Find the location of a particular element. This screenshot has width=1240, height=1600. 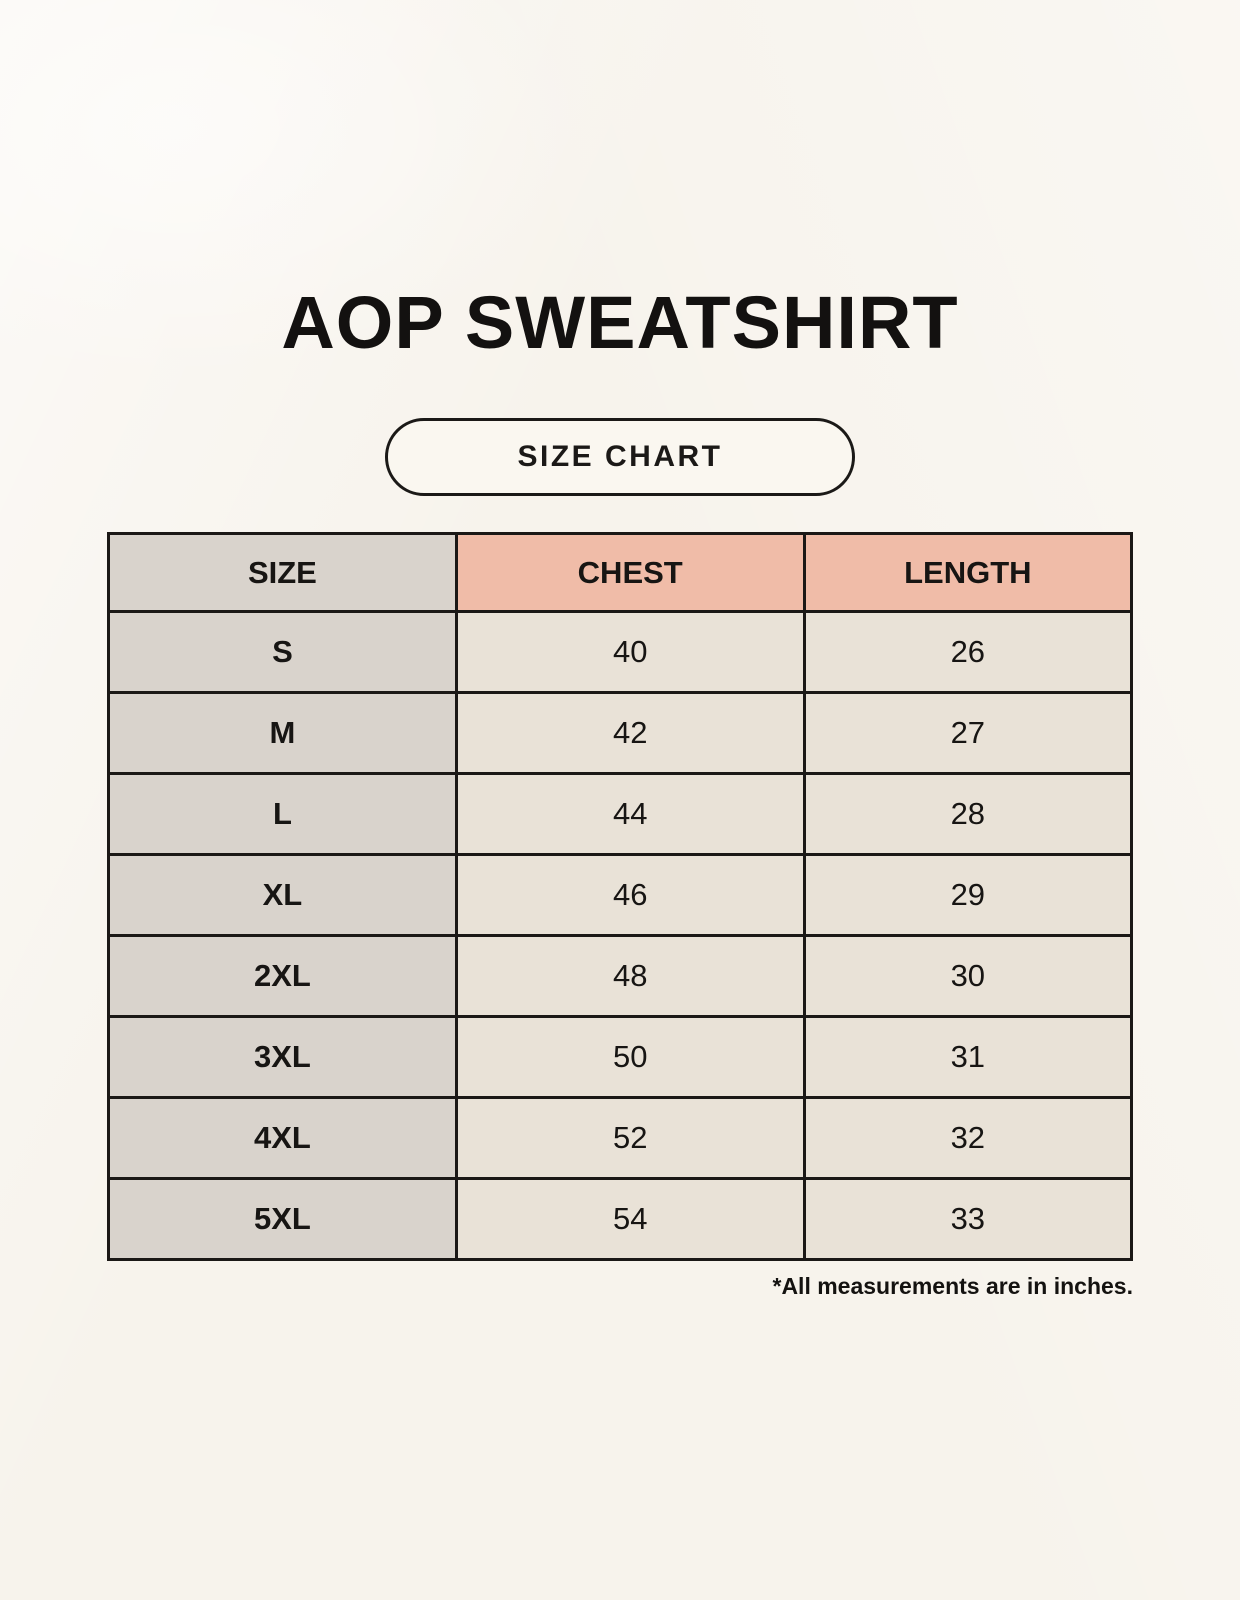

length-cell: 28 is located at coordinates (968, 814).